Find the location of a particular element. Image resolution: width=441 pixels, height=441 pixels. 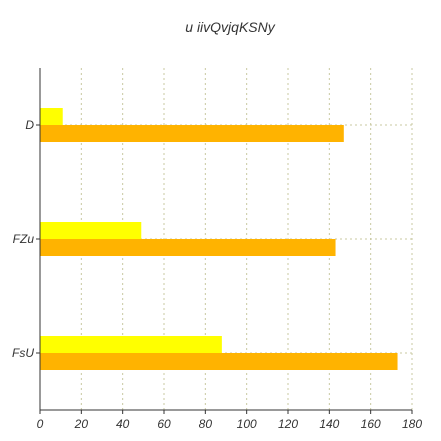

x-tick-label: 80 is located at coordinates (206, 424).